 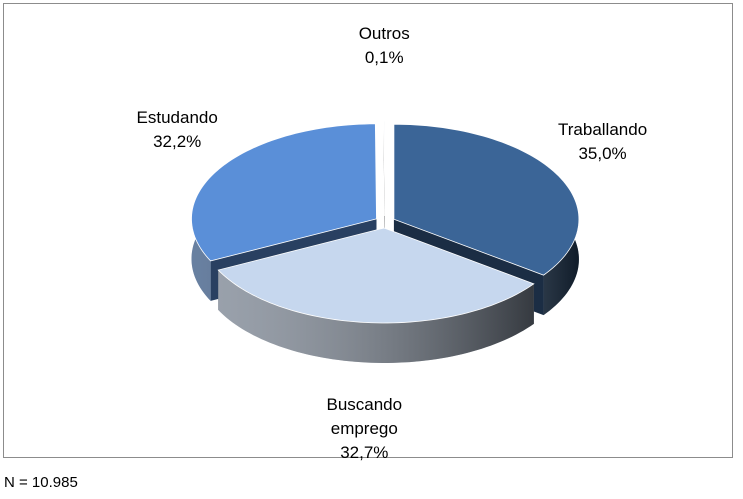 What do you see at coordinates (384, 58) in the screenshot?
I see `label-value: 0,1%` at bounding box center [384, 58].